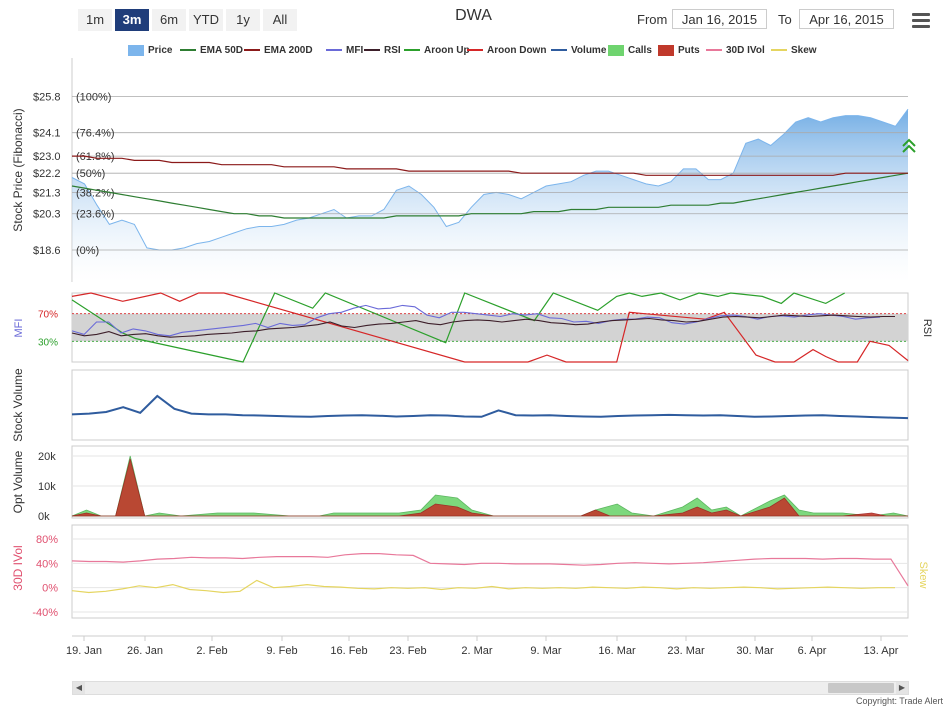  I want to click on mfi-tick-70: 70%, so click(48, 315).